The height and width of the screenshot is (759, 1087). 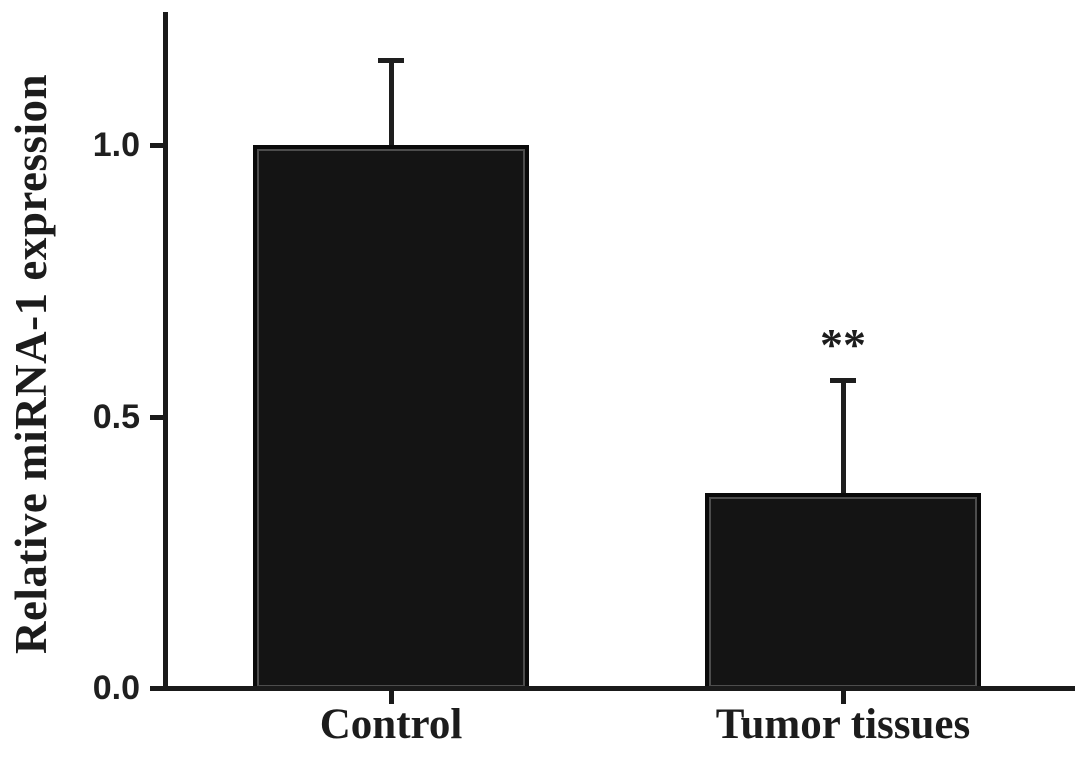 I want to click on x-axis-line, so click(x=619, y=688).